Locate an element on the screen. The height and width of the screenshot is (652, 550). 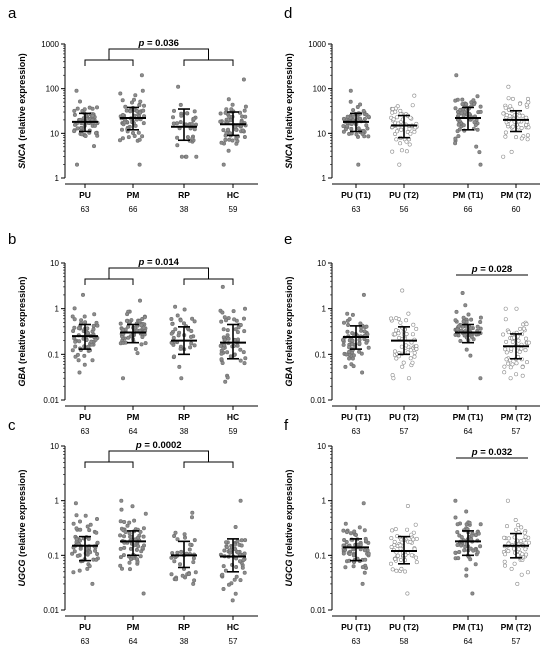
p-value-text: = 0.014 is located at coordinates (161, 262).